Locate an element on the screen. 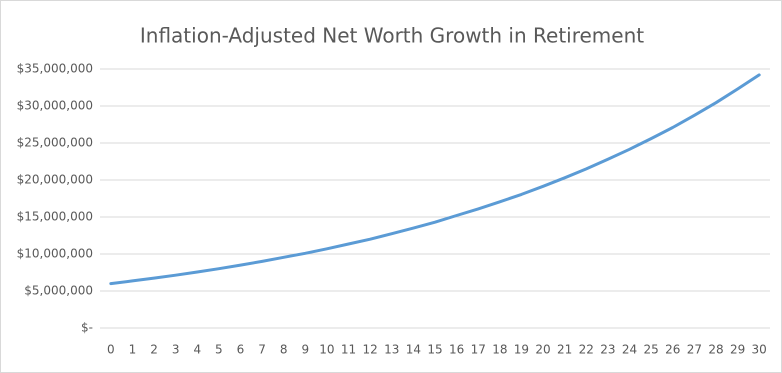 The height and width of the screenshot is (373, 782). x-tick-label: 30 is located at coordinates (759, 350).